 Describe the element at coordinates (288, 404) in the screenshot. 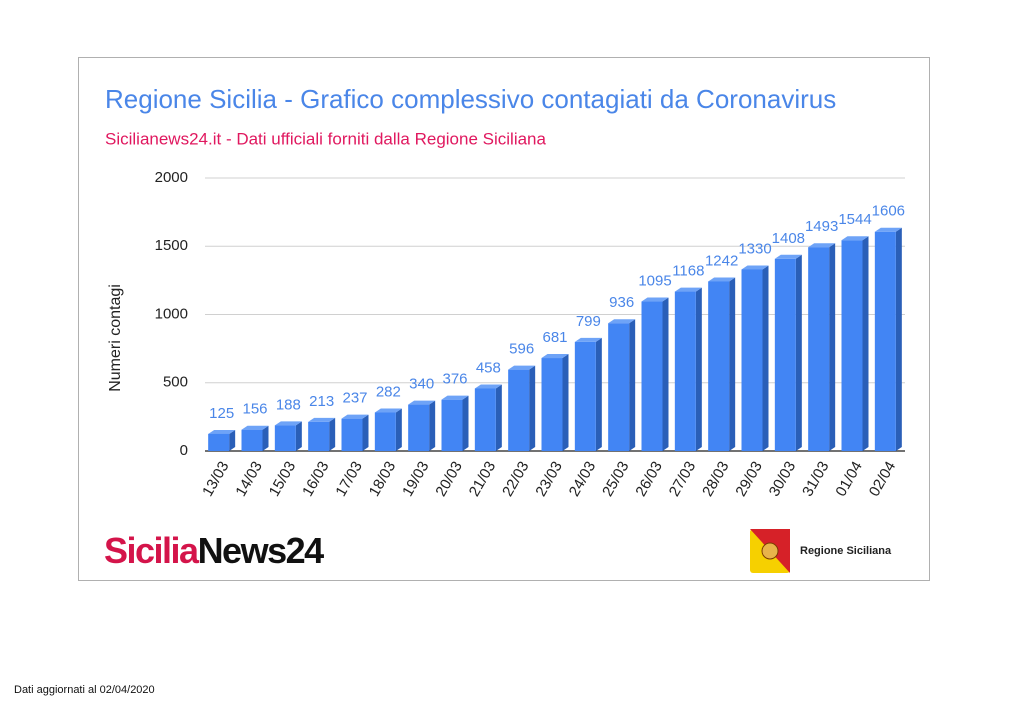

I see `value-label: 188` at that location.